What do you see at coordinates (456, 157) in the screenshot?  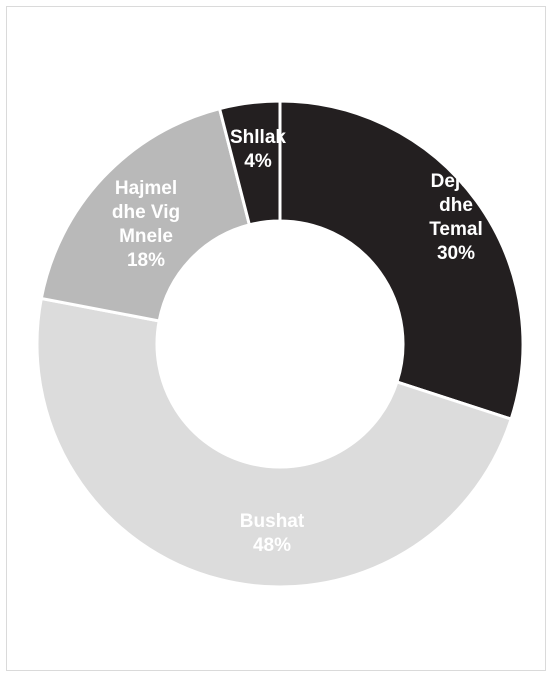 I see `slice-label-line: Vau` at bounding box center [456, 157].